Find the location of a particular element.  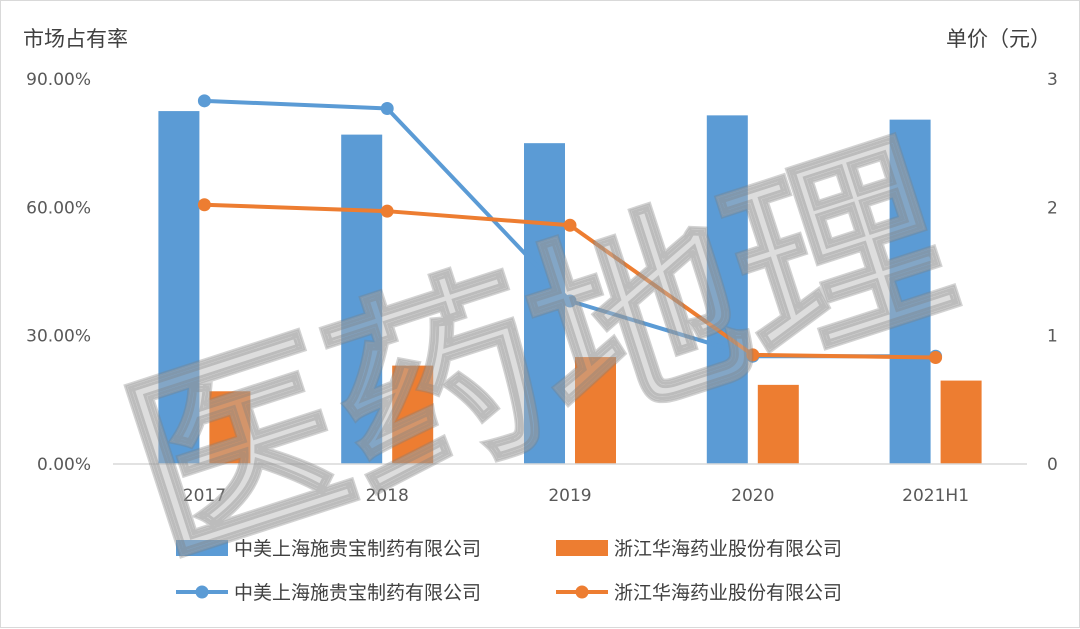

left-tick-label: 60.00% is located at coordinates (58, 208).